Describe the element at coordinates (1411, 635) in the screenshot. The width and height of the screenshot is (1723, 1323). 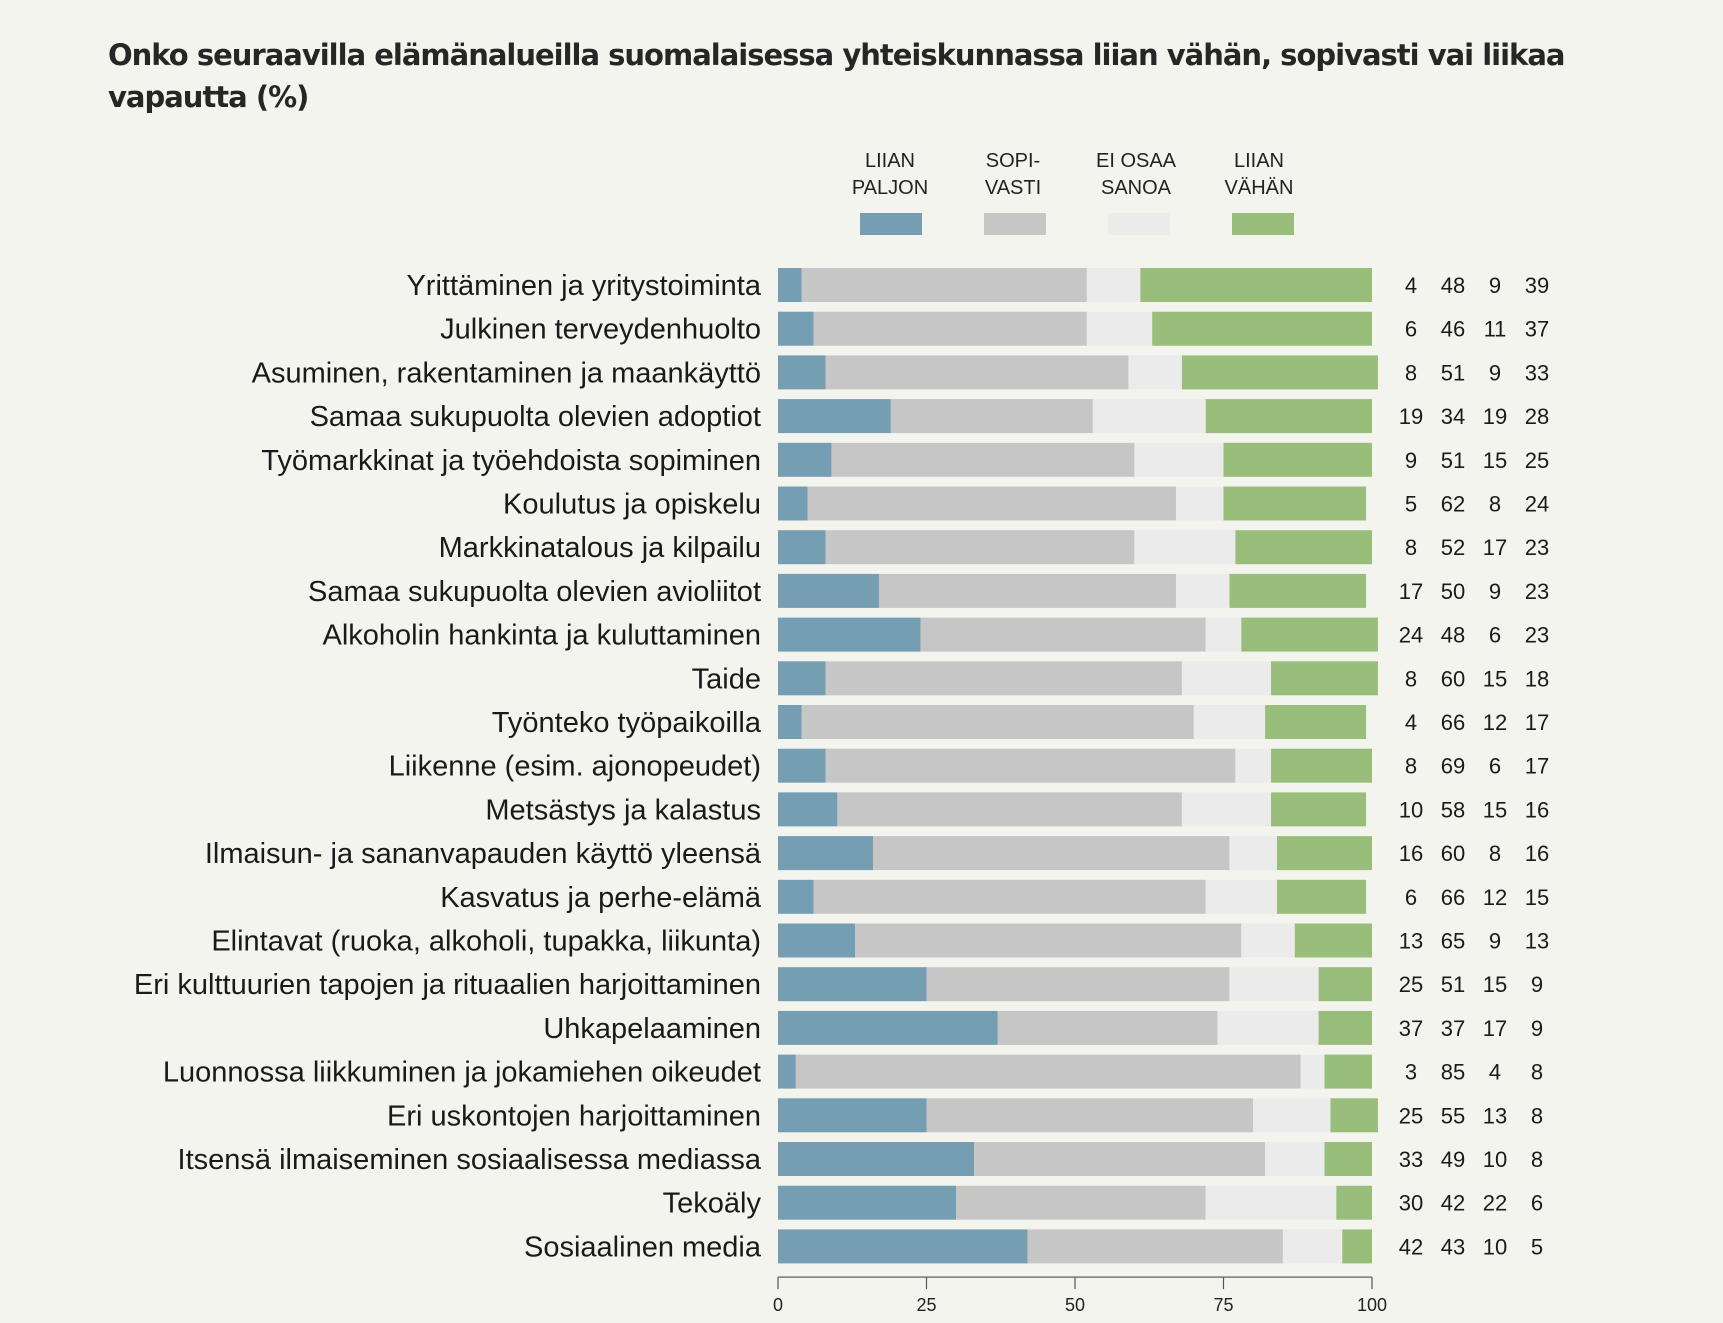
I see `value-label-liian-paljon: 24` at that location.